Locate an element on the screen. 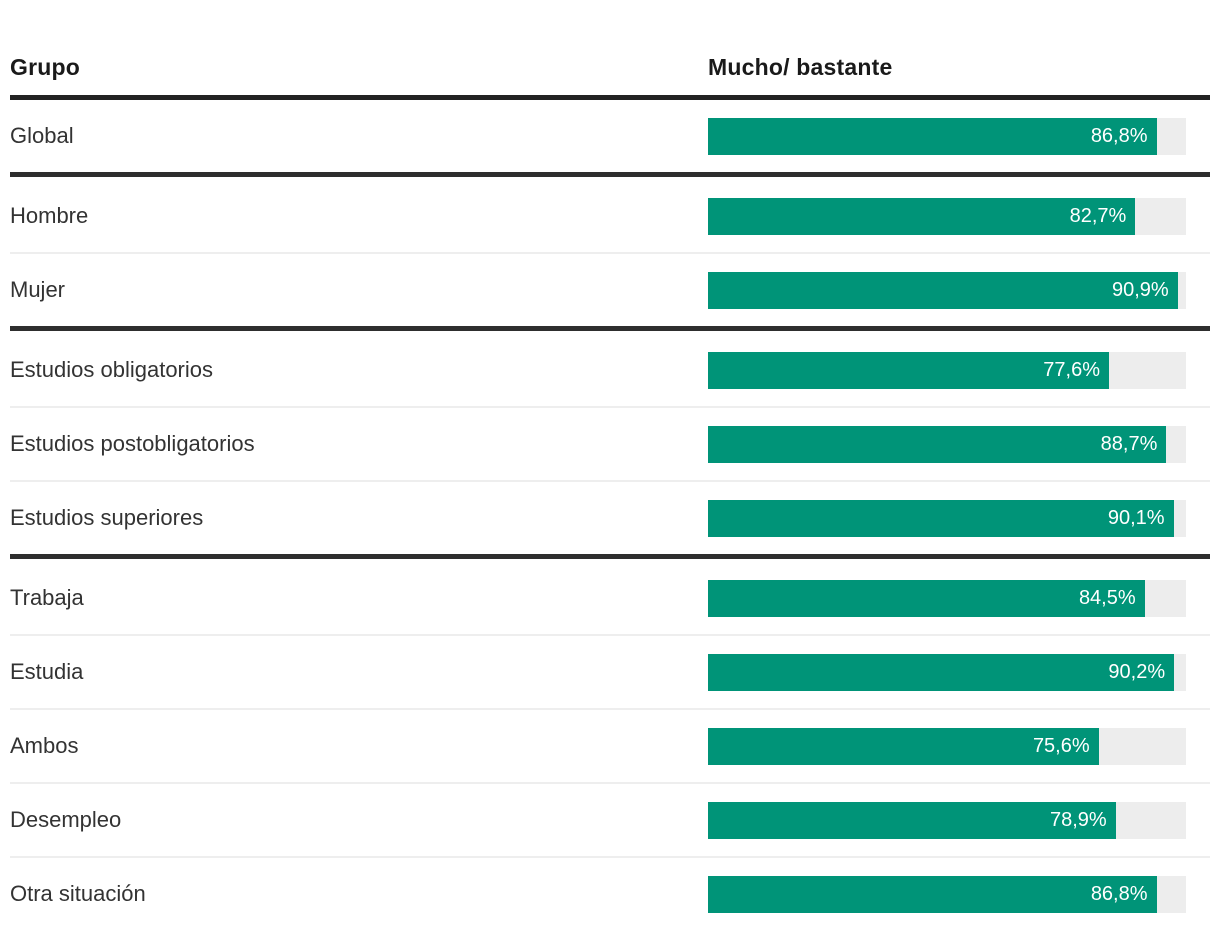 This screenshot has height=942, width=1220. bar-fill: 90,1% is located at coordinates (941, 518).